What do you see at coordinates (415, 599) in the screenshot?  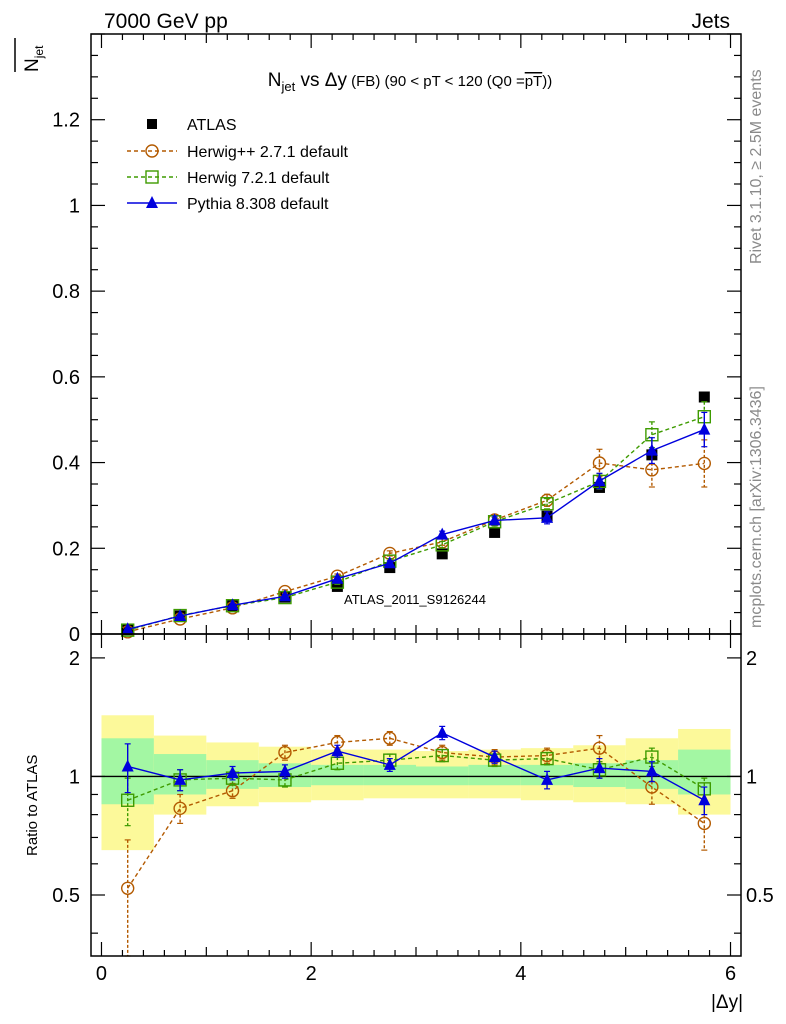 I see `watermark: ATLAS_2011_S9126244` at bounding box center [415, 599].